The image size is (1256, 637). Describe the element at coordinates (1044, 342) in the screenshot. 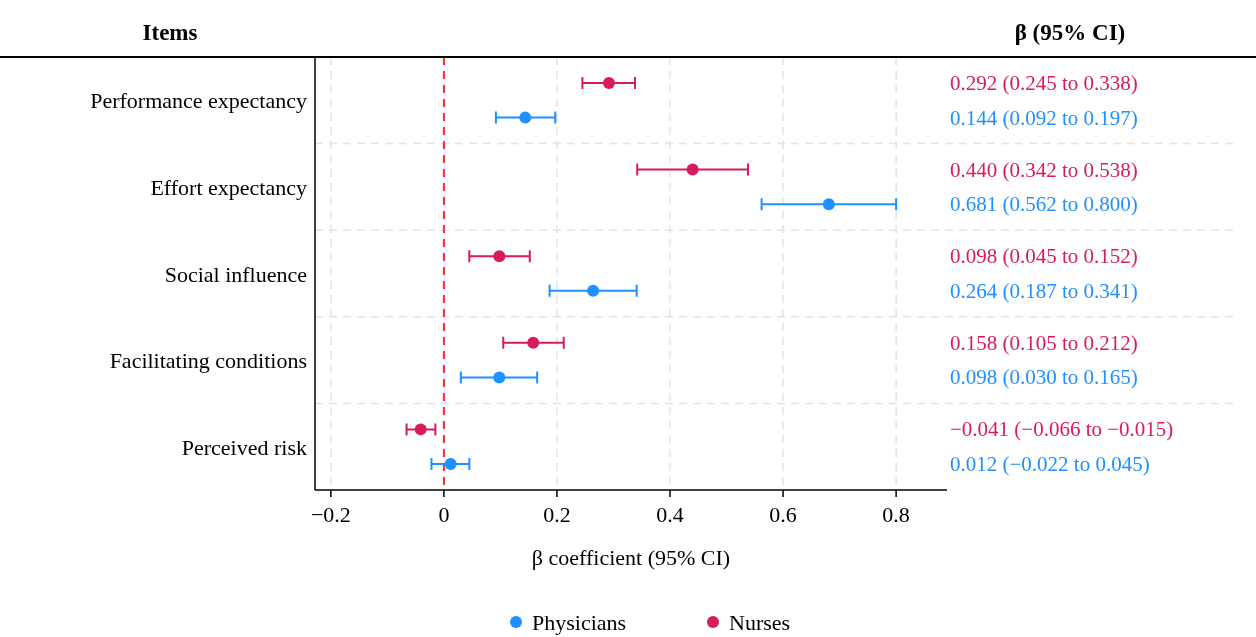

I see `text: 0.158 (0.105 to 0.212)` at that location.